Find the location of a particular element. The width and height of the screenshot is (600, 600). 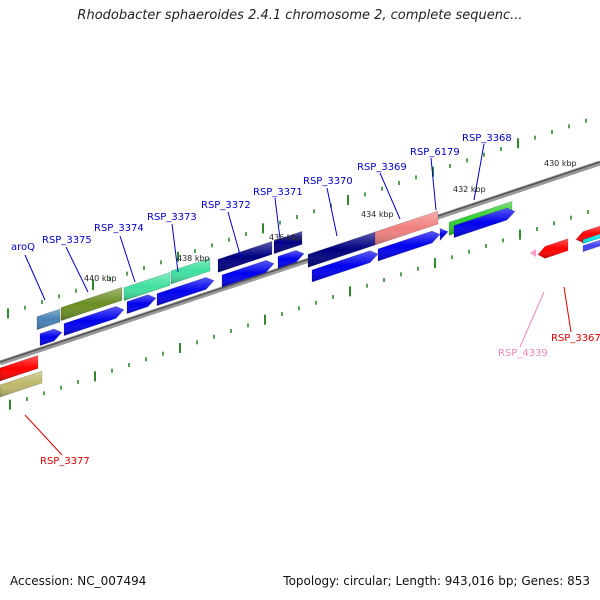

cds-arrow-right-edge-shading is located at coordinates (591, 246).